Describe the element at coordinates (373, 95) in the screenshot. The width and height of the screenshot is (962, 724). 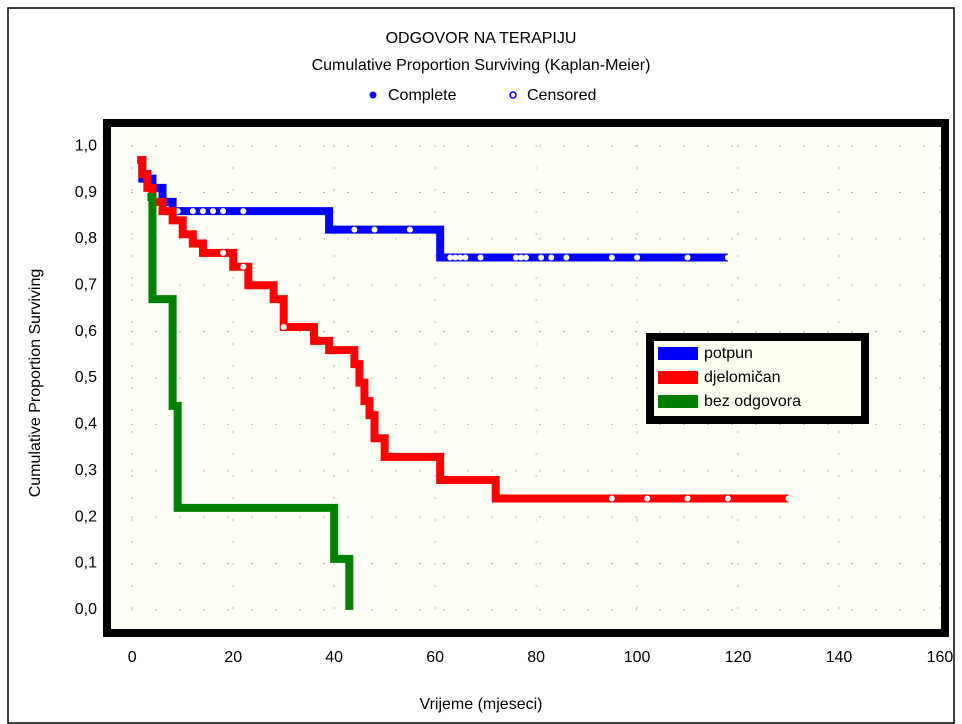
I see `complete-marker` at that location.